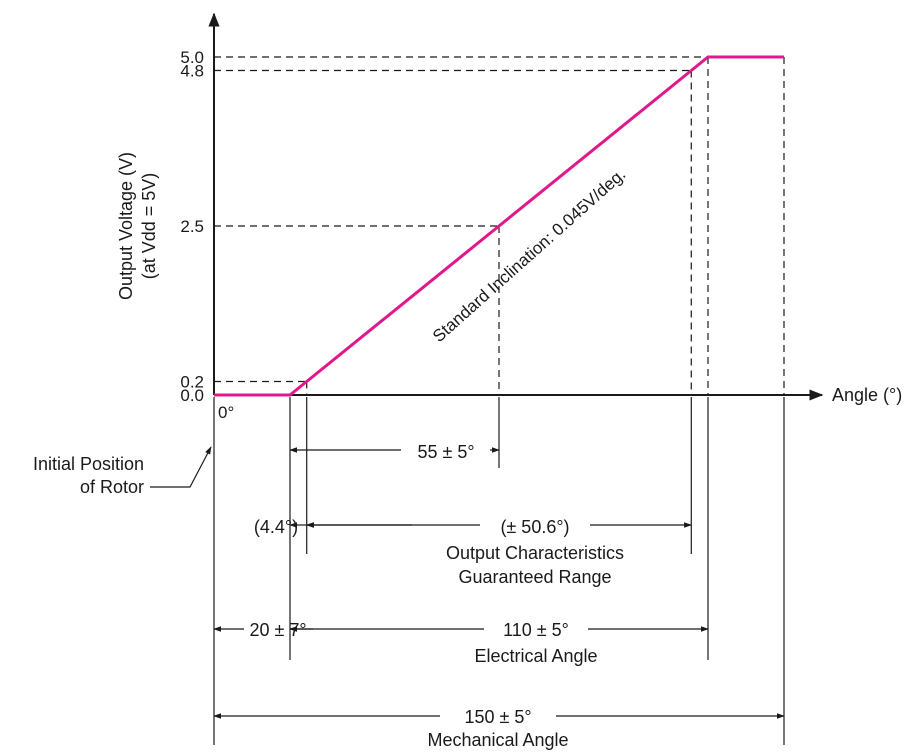 The height and width of the screenshot is (754, 924). Describe the element at coordinates (536, 630) in the screenshot. I see `dim-110-label: 110 ± 5°` at that location.